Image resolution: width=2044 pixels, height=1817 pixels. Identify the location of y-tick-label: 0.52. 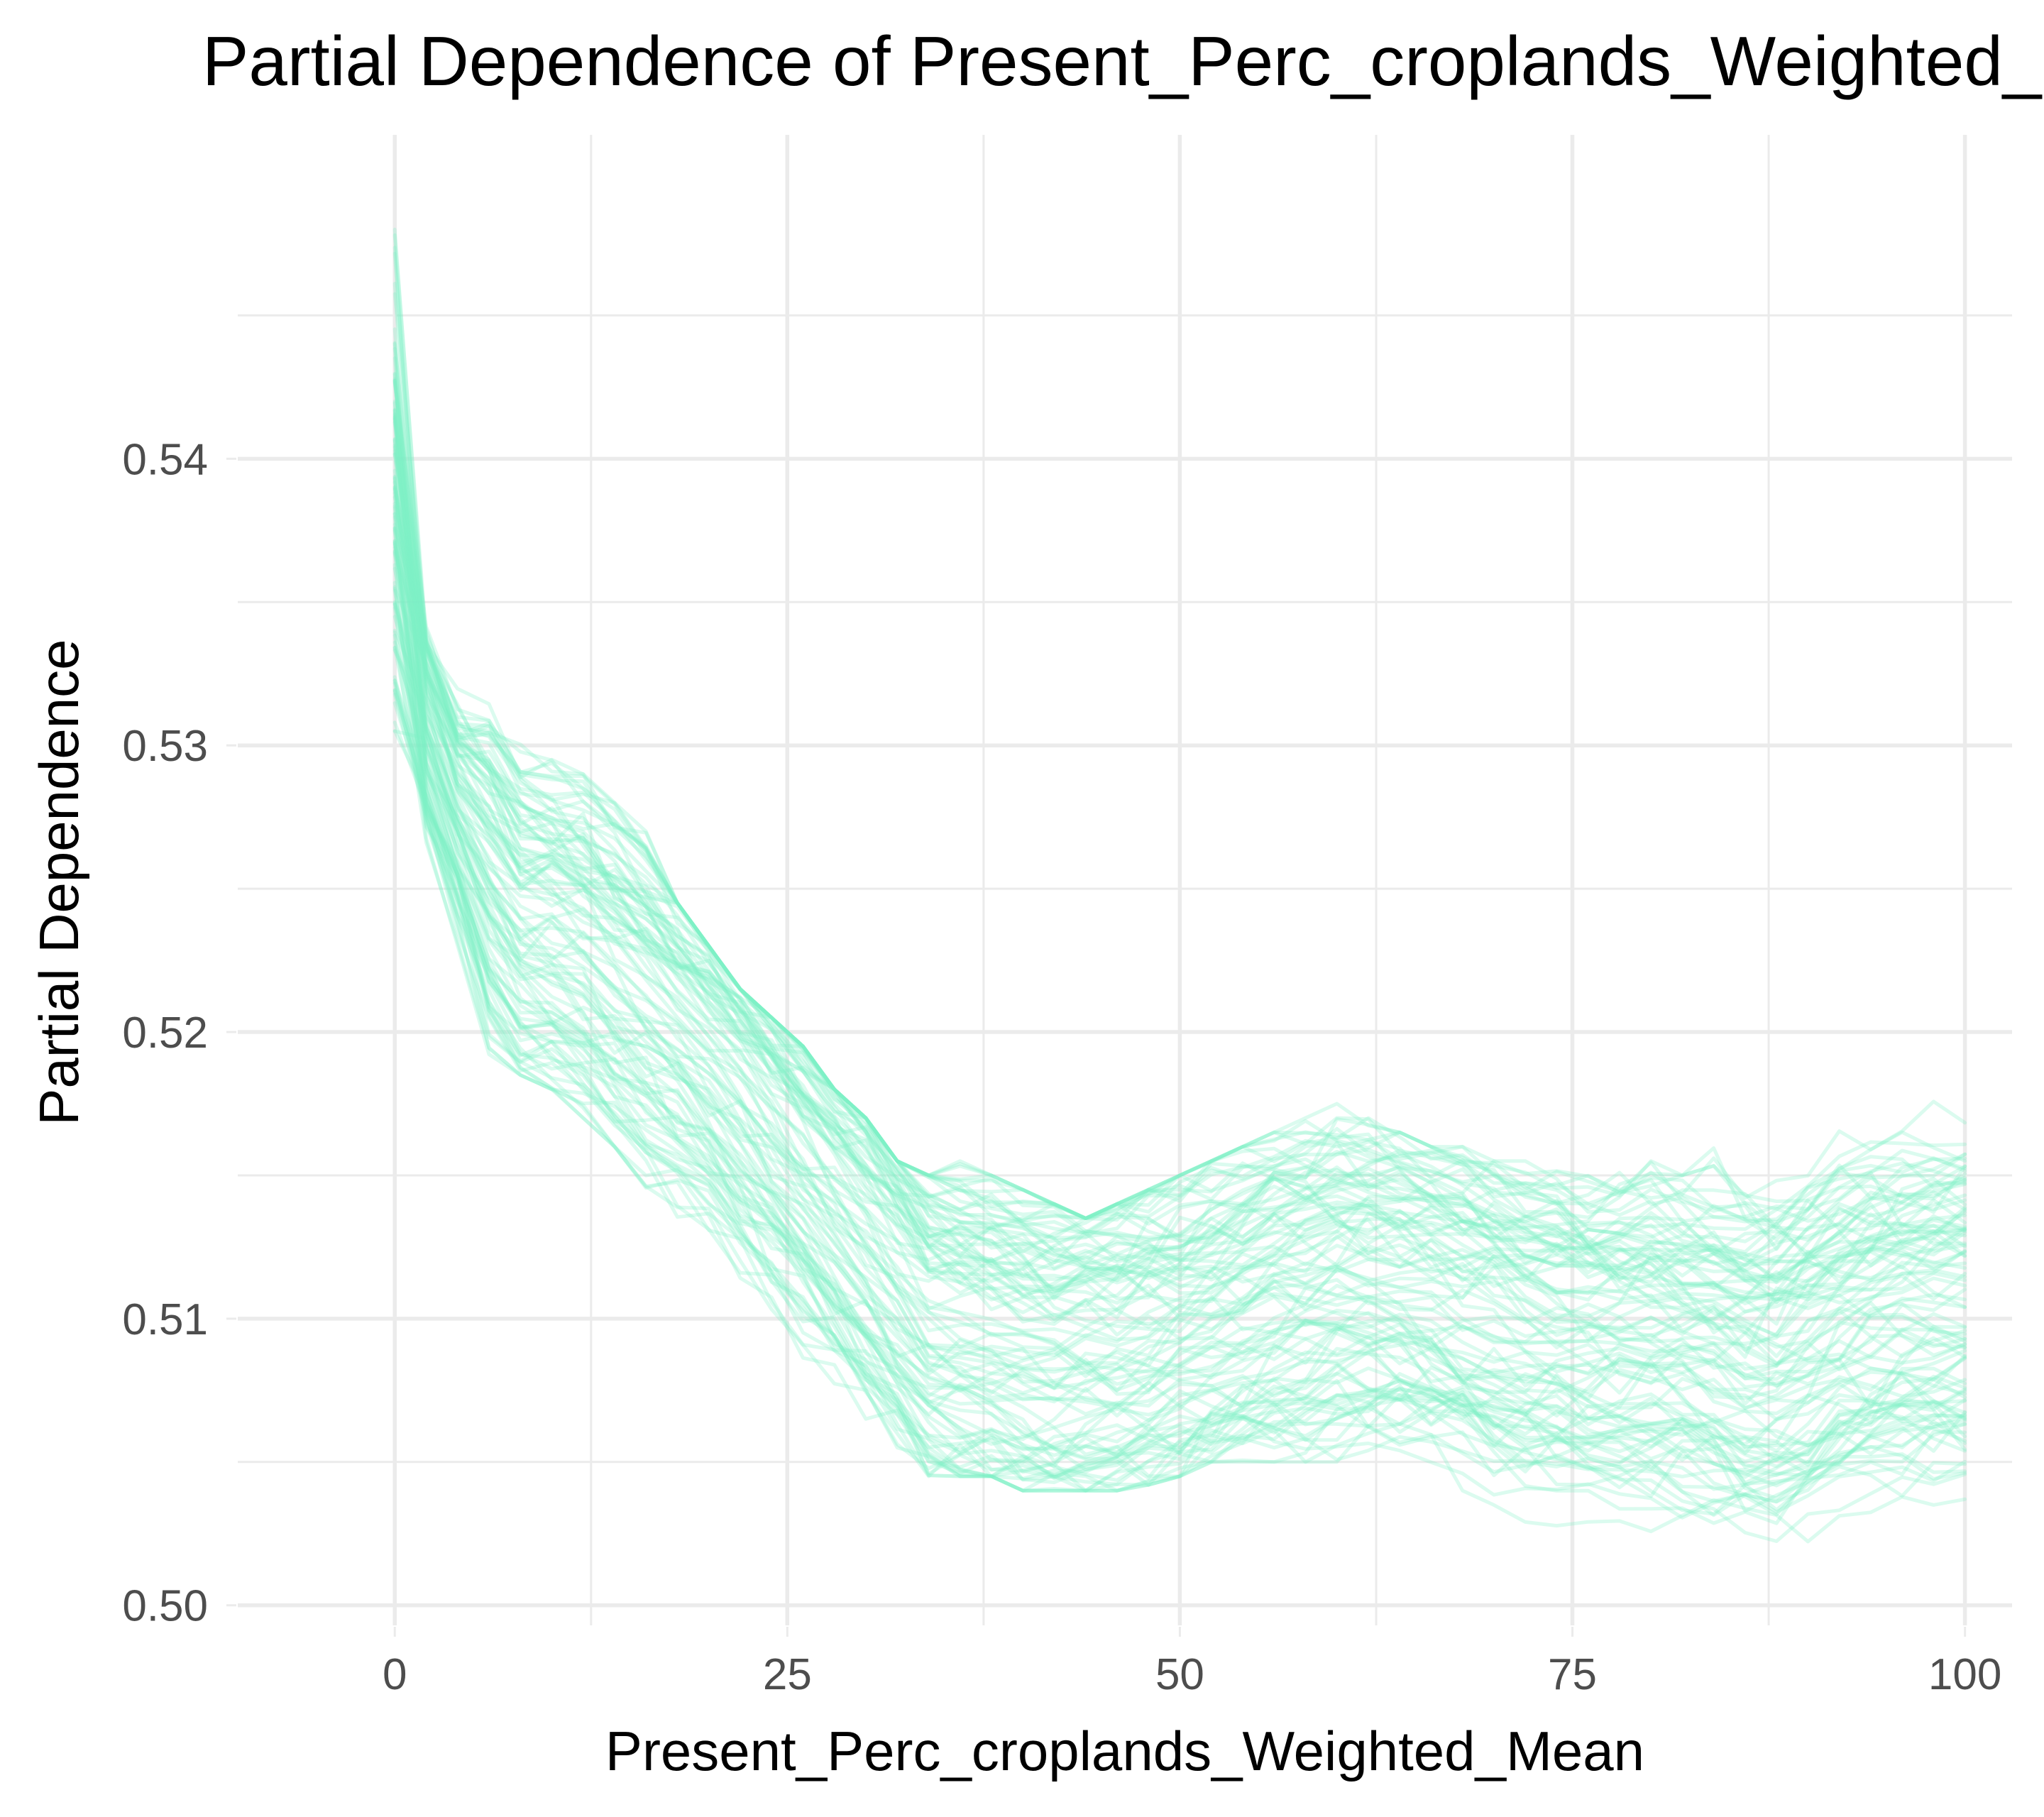
(165, 1033).